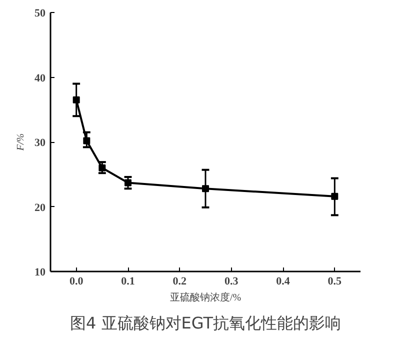 This screenshot has width=400, height=337. I want to click on y-tick-label: 10, so click(40, 272).